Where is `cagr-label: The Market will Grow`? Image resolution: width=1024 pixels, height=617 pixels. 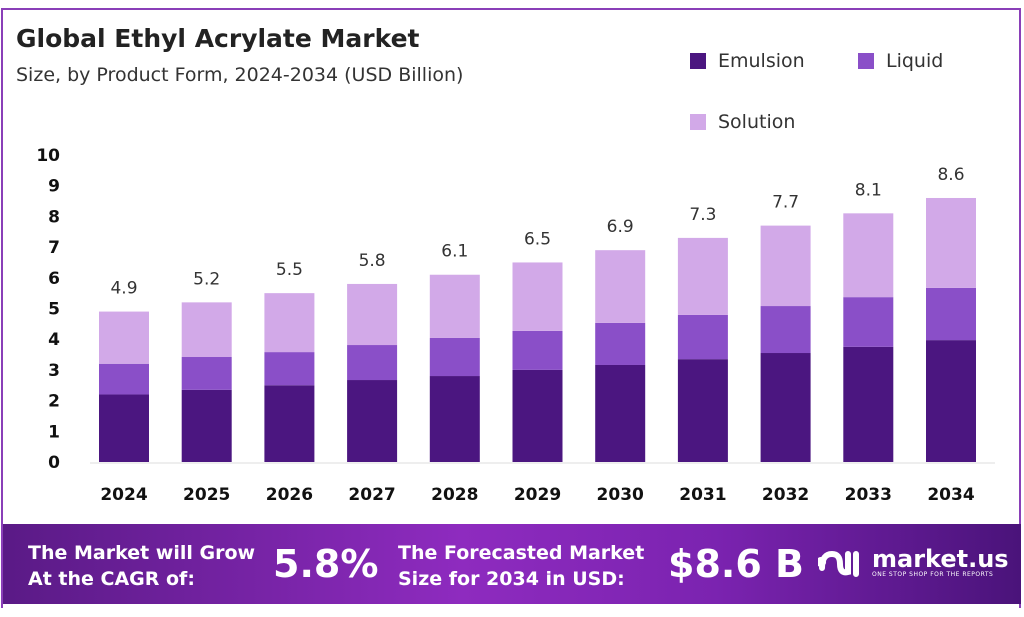
cagr-label: The Market will Grow is located at coordinates (142, 553).